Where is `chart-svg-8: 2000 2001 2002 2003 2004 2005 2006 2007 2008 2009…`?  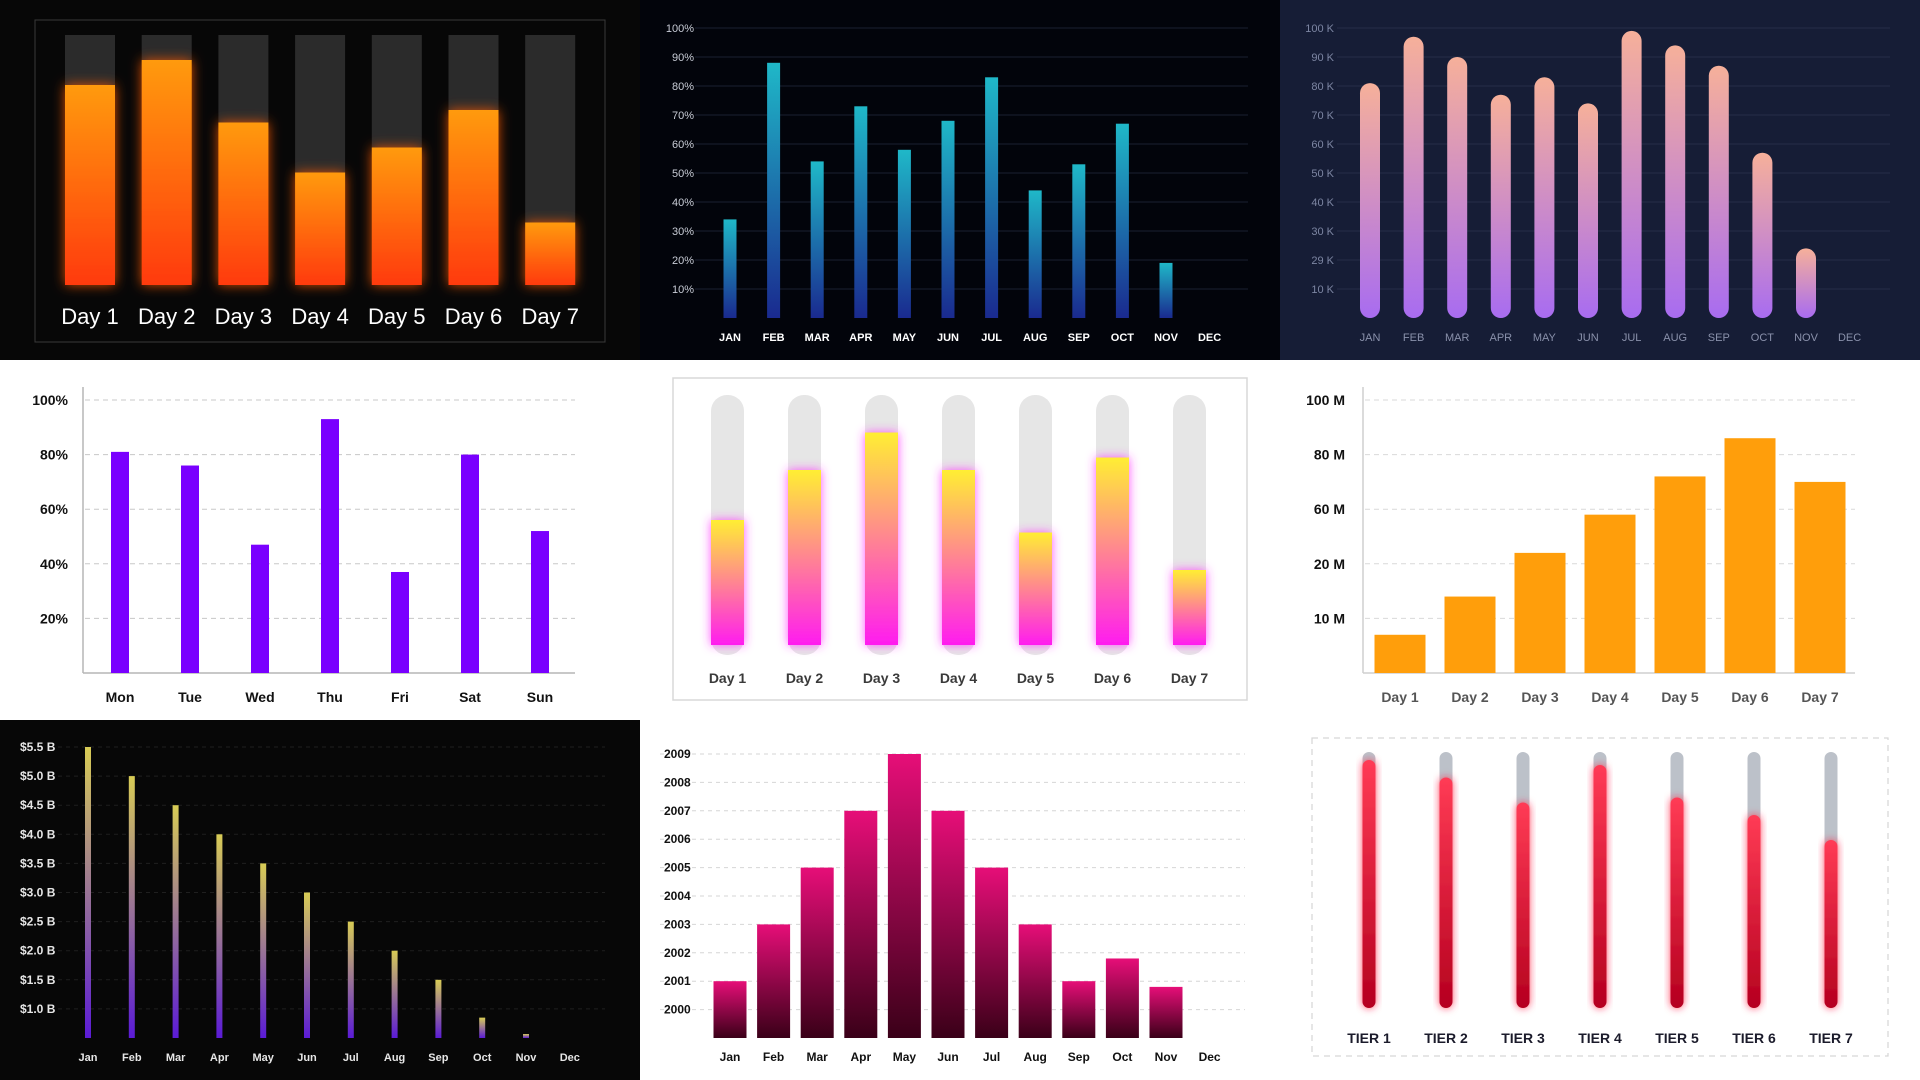
chart-svg-8: 2000 2001 2002 2003 2004 2005 2006 2007 2008 2009… is located at coordinates (952, 905).